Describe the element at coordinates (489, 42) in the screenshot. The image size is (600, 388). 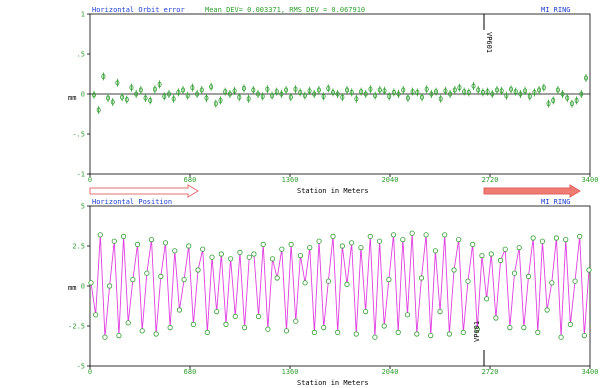
I see `vp601-label-top: VP601` at that location.